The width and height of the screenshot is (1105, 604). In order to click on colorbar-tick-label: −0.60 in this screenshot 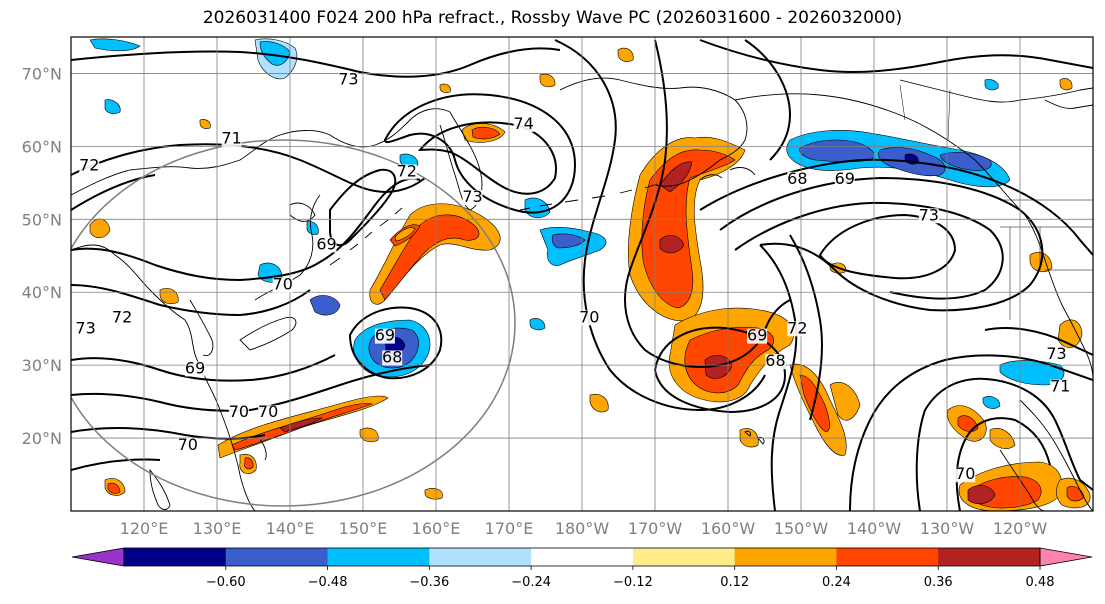, I will do `click(226, 582)`.